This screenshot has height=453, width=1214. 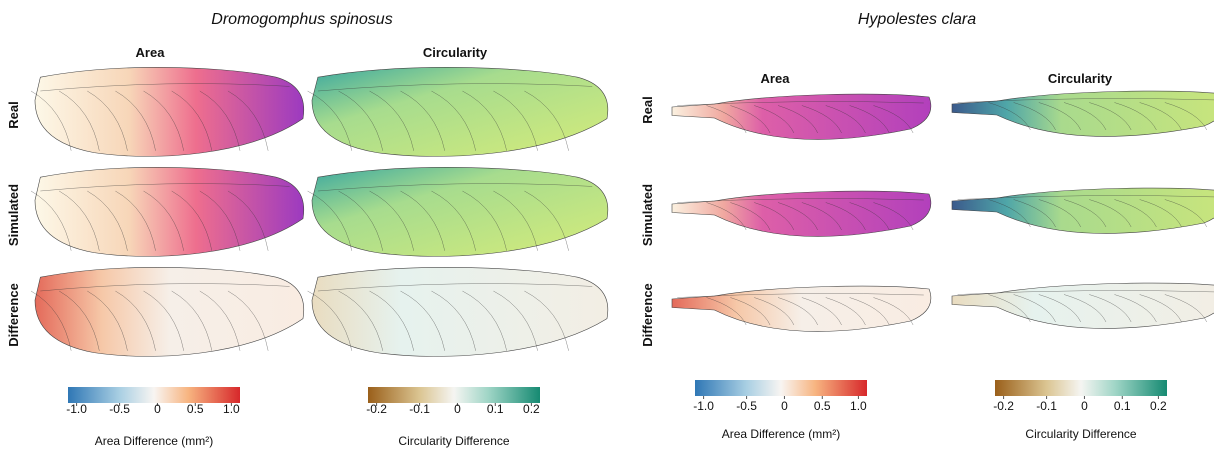 I want to click on column-header: Circularity, so click(x=455, y=52).